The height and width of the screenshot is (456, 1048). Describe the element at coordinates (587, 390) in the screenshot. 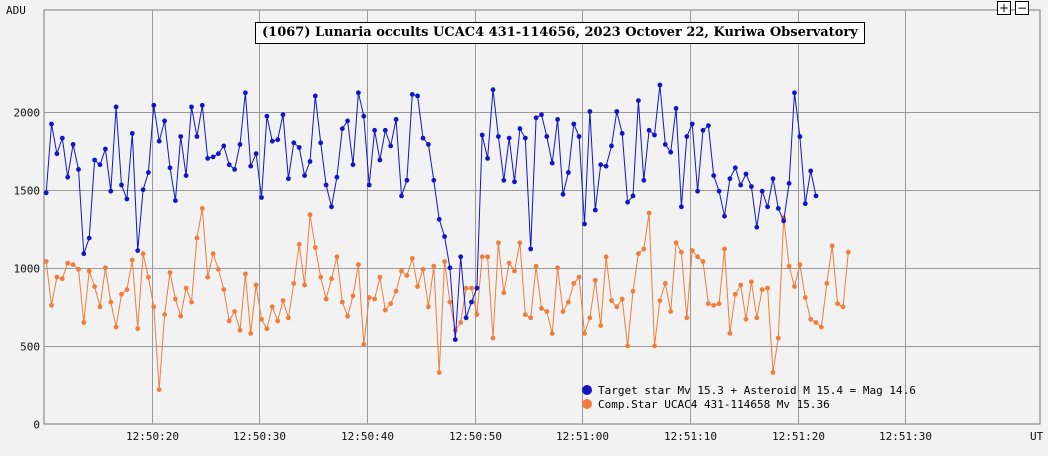

I see `legend-marker-target` at that location.